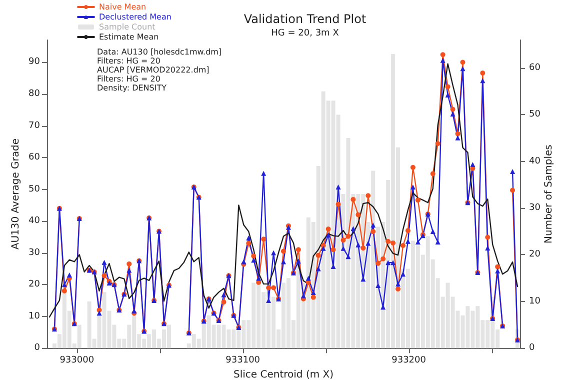 This screenshot has width=562, height=385. What do you see at coordinates (34, 125) in the screenshot?
I see `y-tick-label: 70` at bounding box center [34, 125].